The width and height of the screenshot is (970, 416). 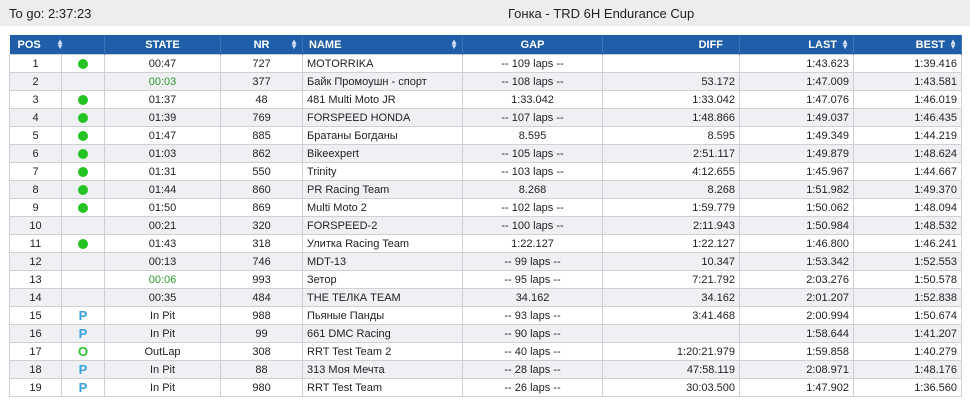 I want to click on cell-nr: 746, so click(x=262, y=261).